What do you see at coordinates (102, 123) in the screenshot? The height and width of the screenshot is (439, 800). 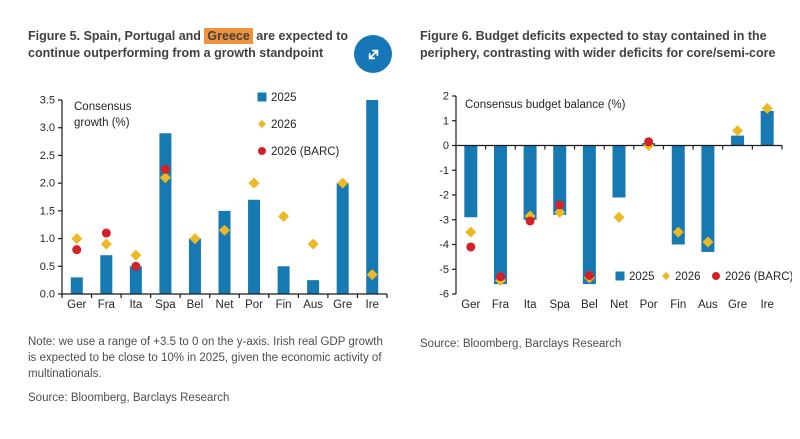 I see `chart-inner-label: growth (%)` at bounding box center [102, 123].